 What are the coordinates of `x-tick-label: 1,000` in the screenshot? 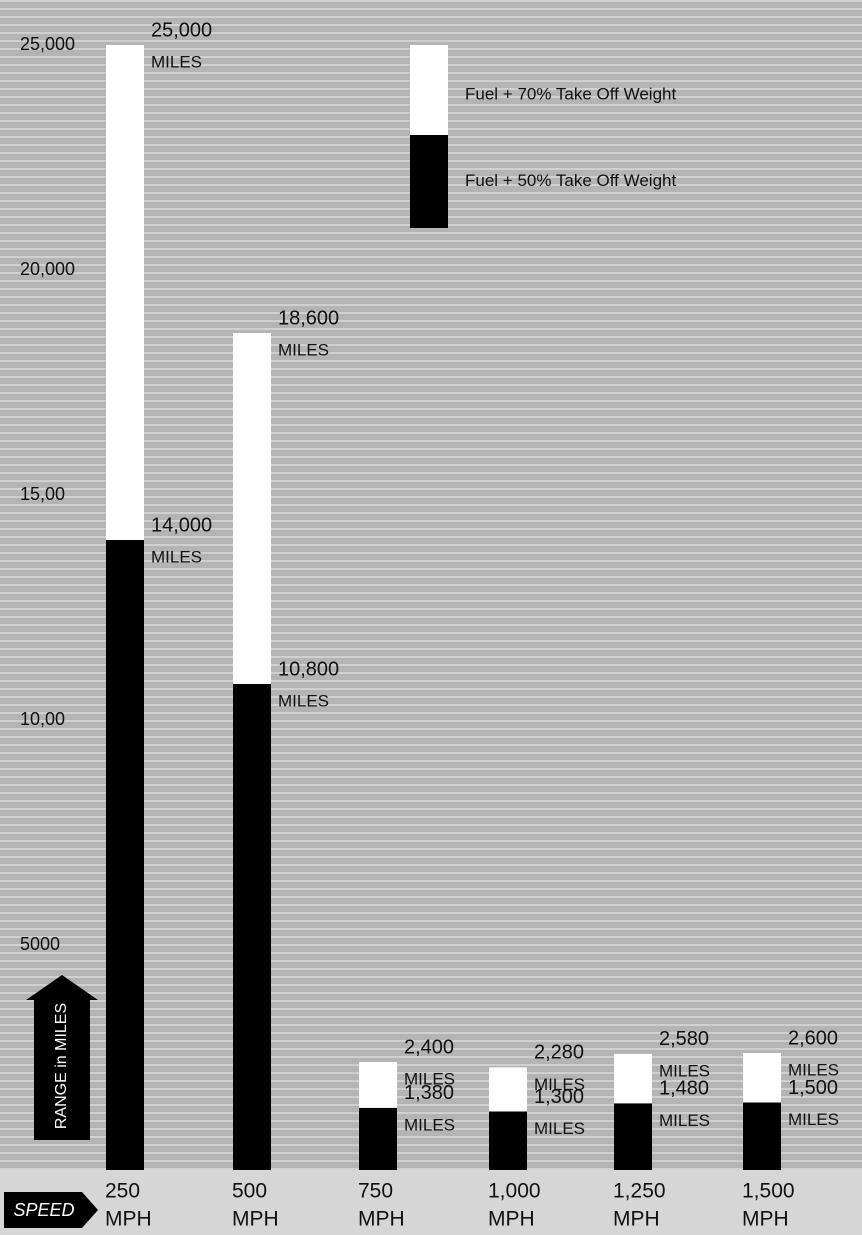 It's located at (514, 1191).